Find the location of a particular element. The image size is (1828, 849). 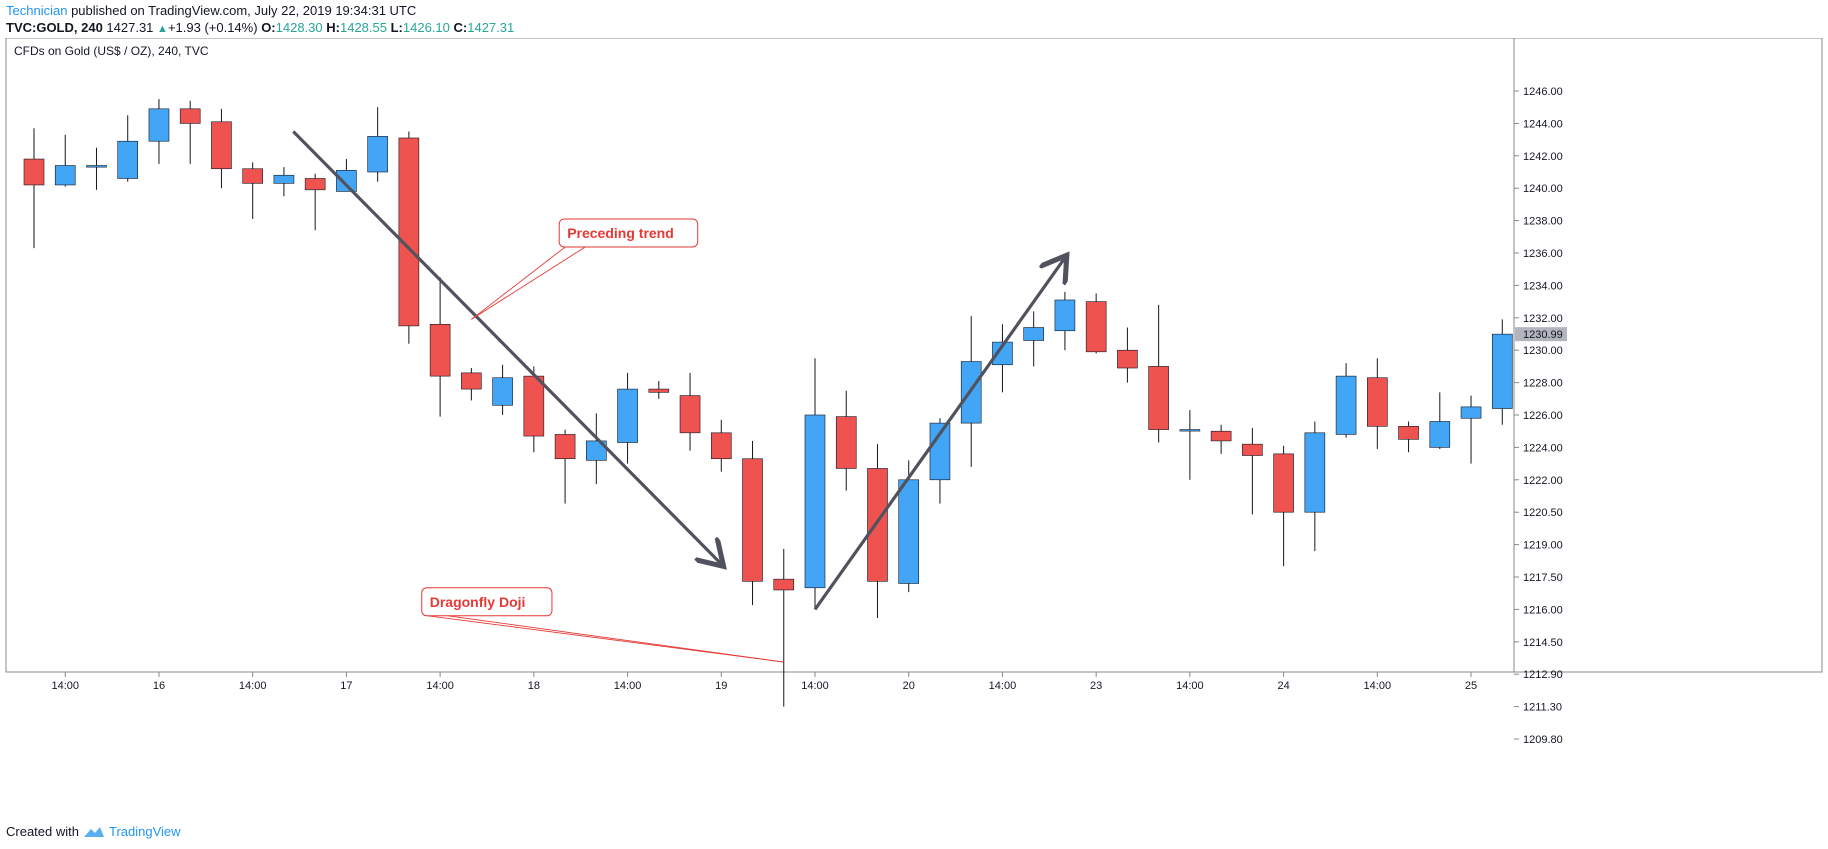

open-label: O: is located at coordinates (268, 27).